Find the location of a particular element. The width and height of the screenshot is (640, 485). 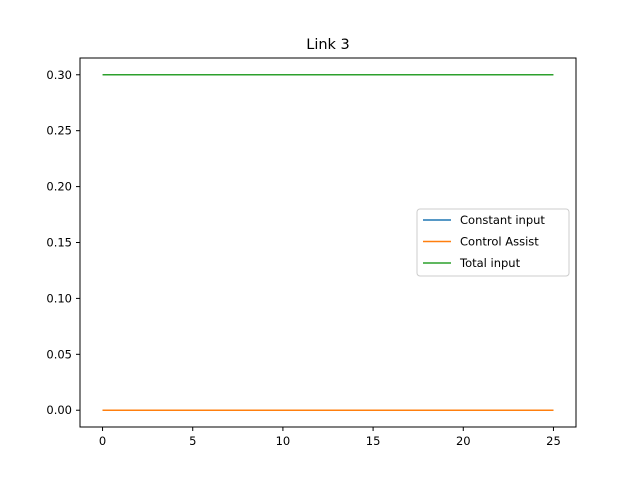

x-axis: 0 5 10 15 20 25 is located at coordinates (330, 437).